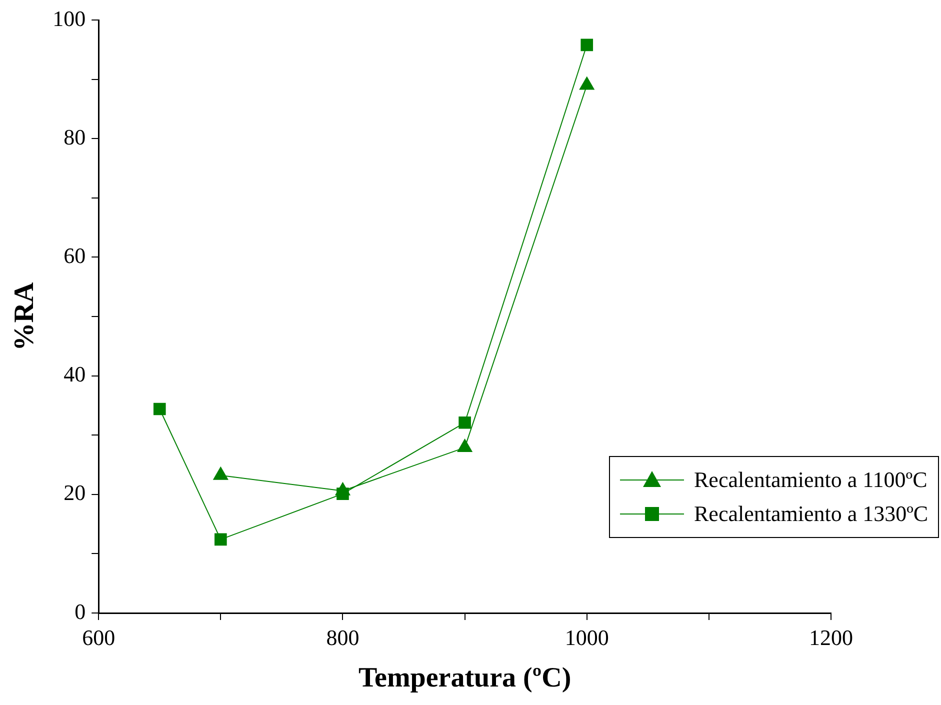 The width and height of the screenshot is (941, 705). What do you see at coordinates (811, 480) in the screenshot?
I see `legend-label: Recalentamiento a 1100ºC` at bounding box center [811, 480].